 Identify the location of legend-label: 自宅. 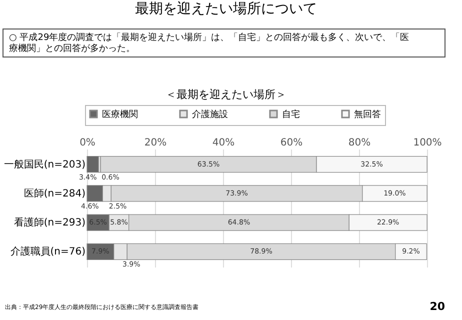
(291, 114).